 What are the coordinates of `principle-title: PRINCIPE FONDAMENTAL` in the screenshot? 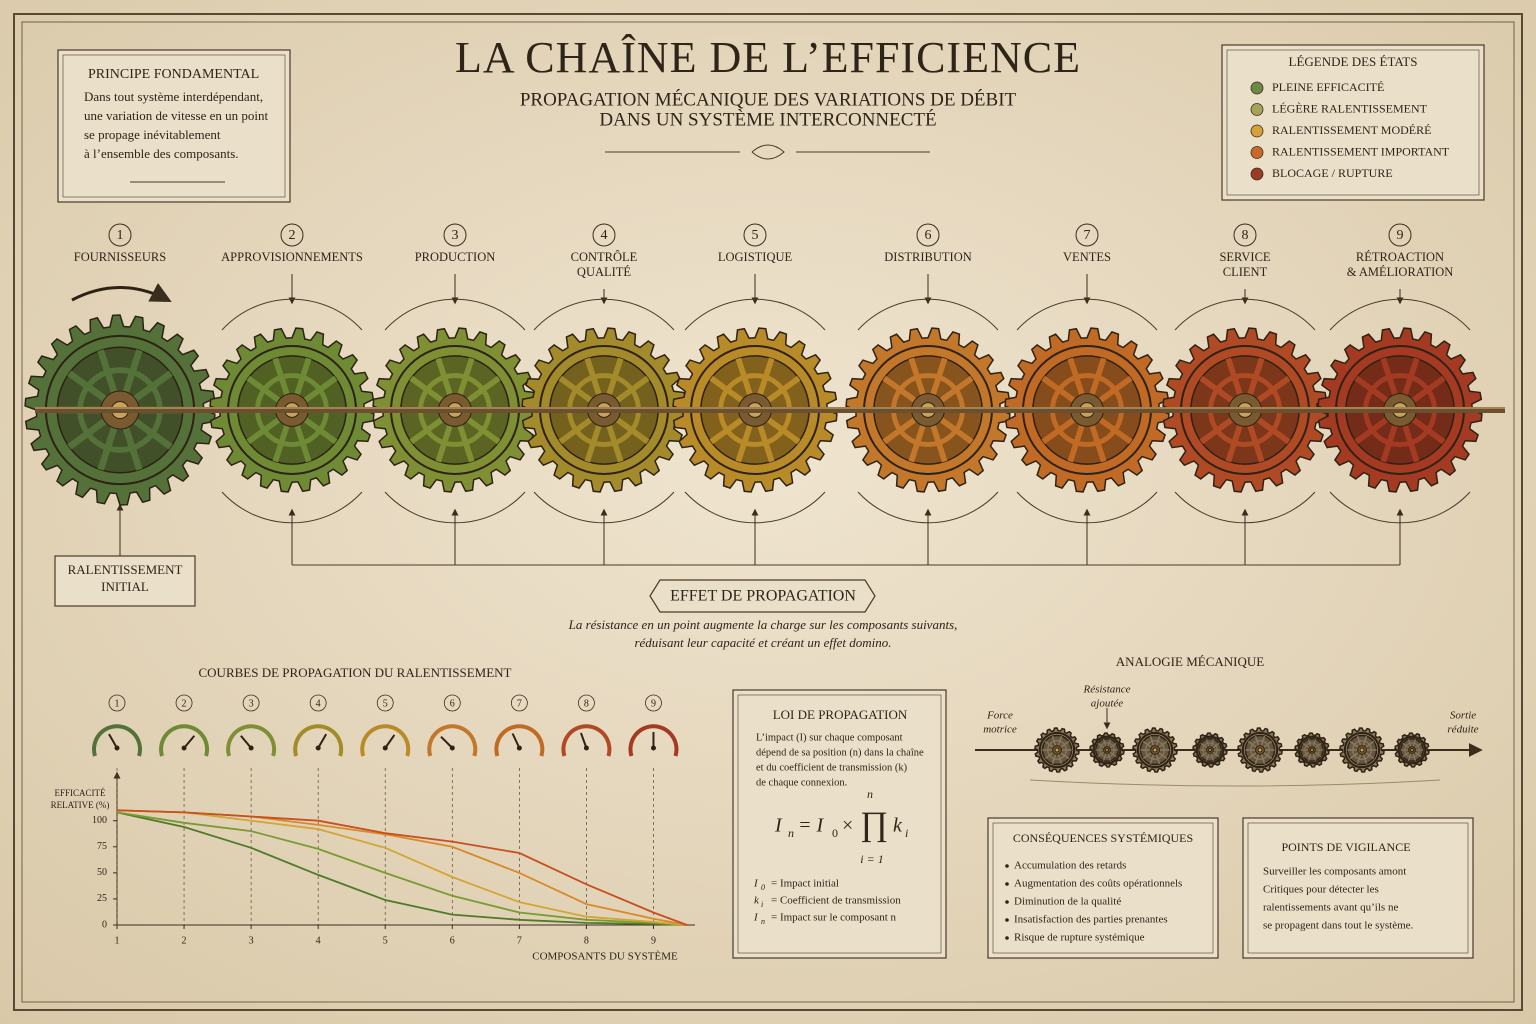 It's located at (173, 74).